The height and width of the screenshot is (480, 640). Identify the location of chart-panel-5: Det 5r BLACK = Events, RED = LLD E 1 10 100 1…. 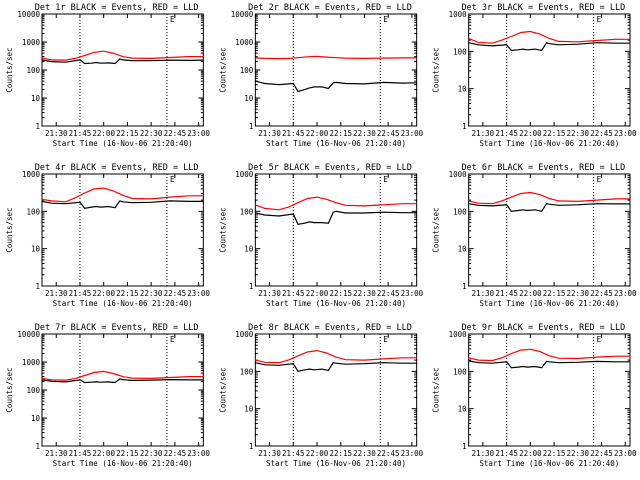
(320, 235).